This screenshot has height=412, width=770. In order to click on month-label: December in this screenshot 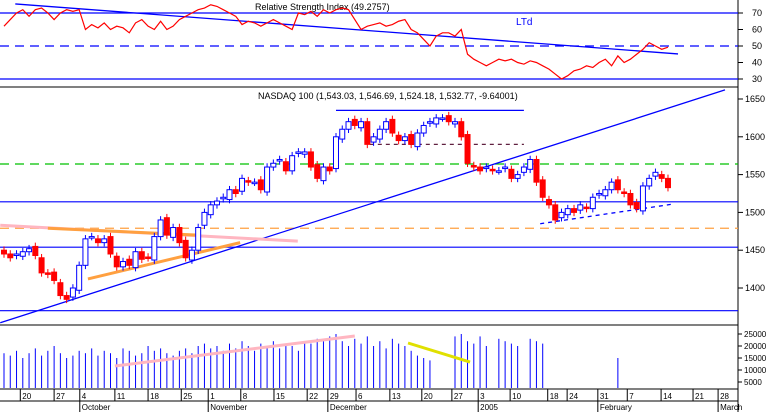, I will do `click(348, 407)`.